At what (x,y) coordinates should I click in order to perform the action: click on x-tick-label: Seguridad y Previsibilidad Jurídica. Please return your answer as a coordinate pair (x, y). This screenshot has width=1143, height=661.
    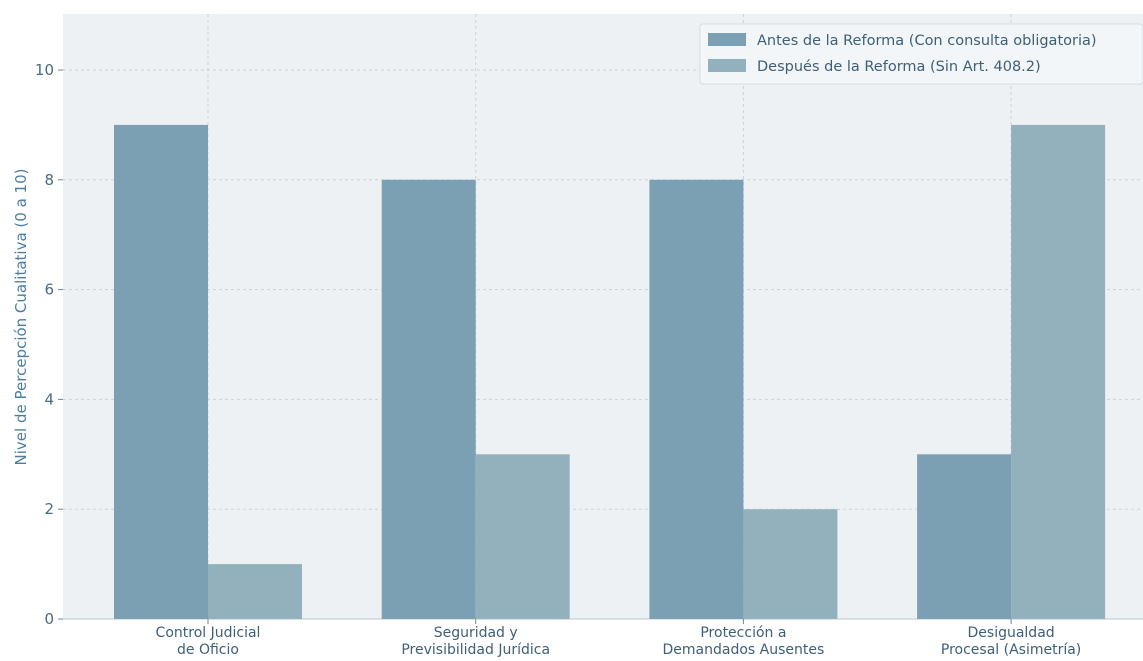
    Looking at the image, I should click on (475, 641).